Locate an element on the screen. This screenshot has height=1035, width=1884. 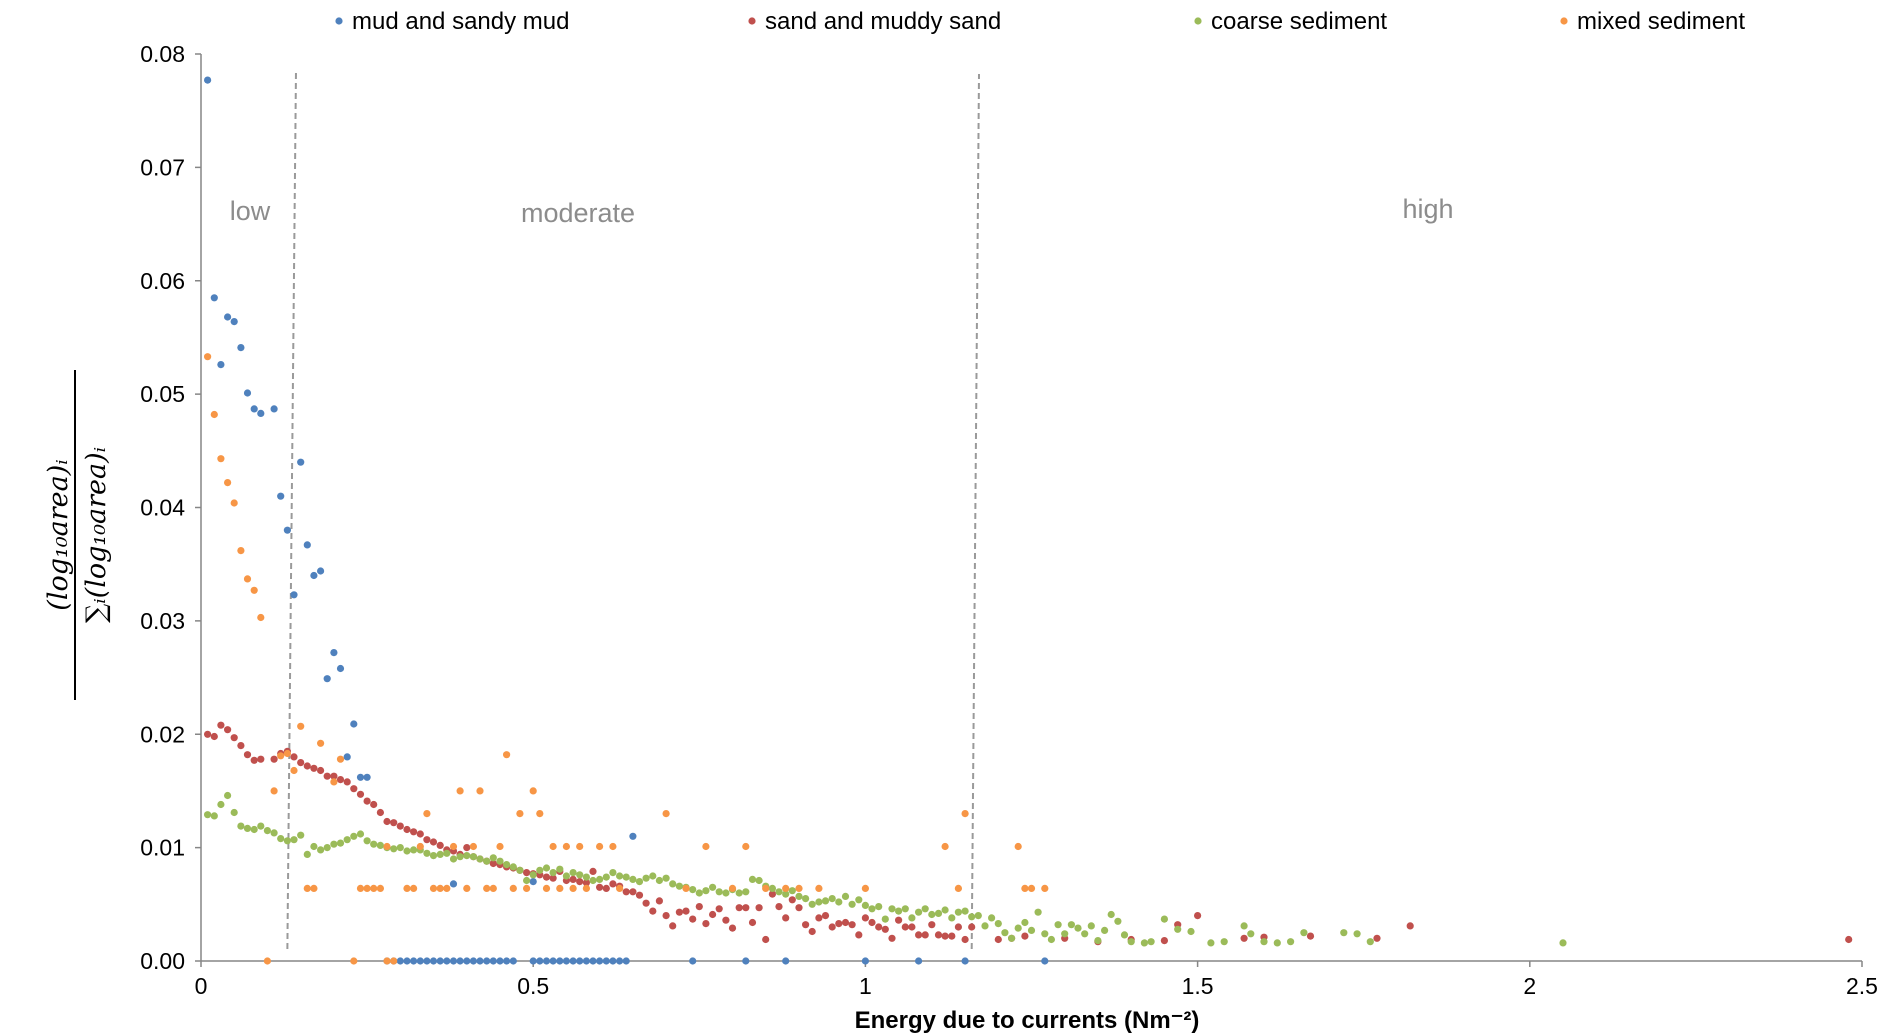
x-tick-label: 1.5 is located at coordinates (1198, 986).